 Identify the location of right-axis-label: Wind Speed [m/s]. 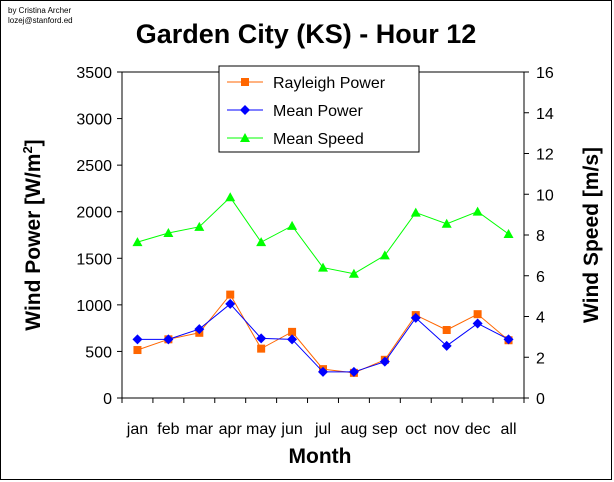
(591, 235).